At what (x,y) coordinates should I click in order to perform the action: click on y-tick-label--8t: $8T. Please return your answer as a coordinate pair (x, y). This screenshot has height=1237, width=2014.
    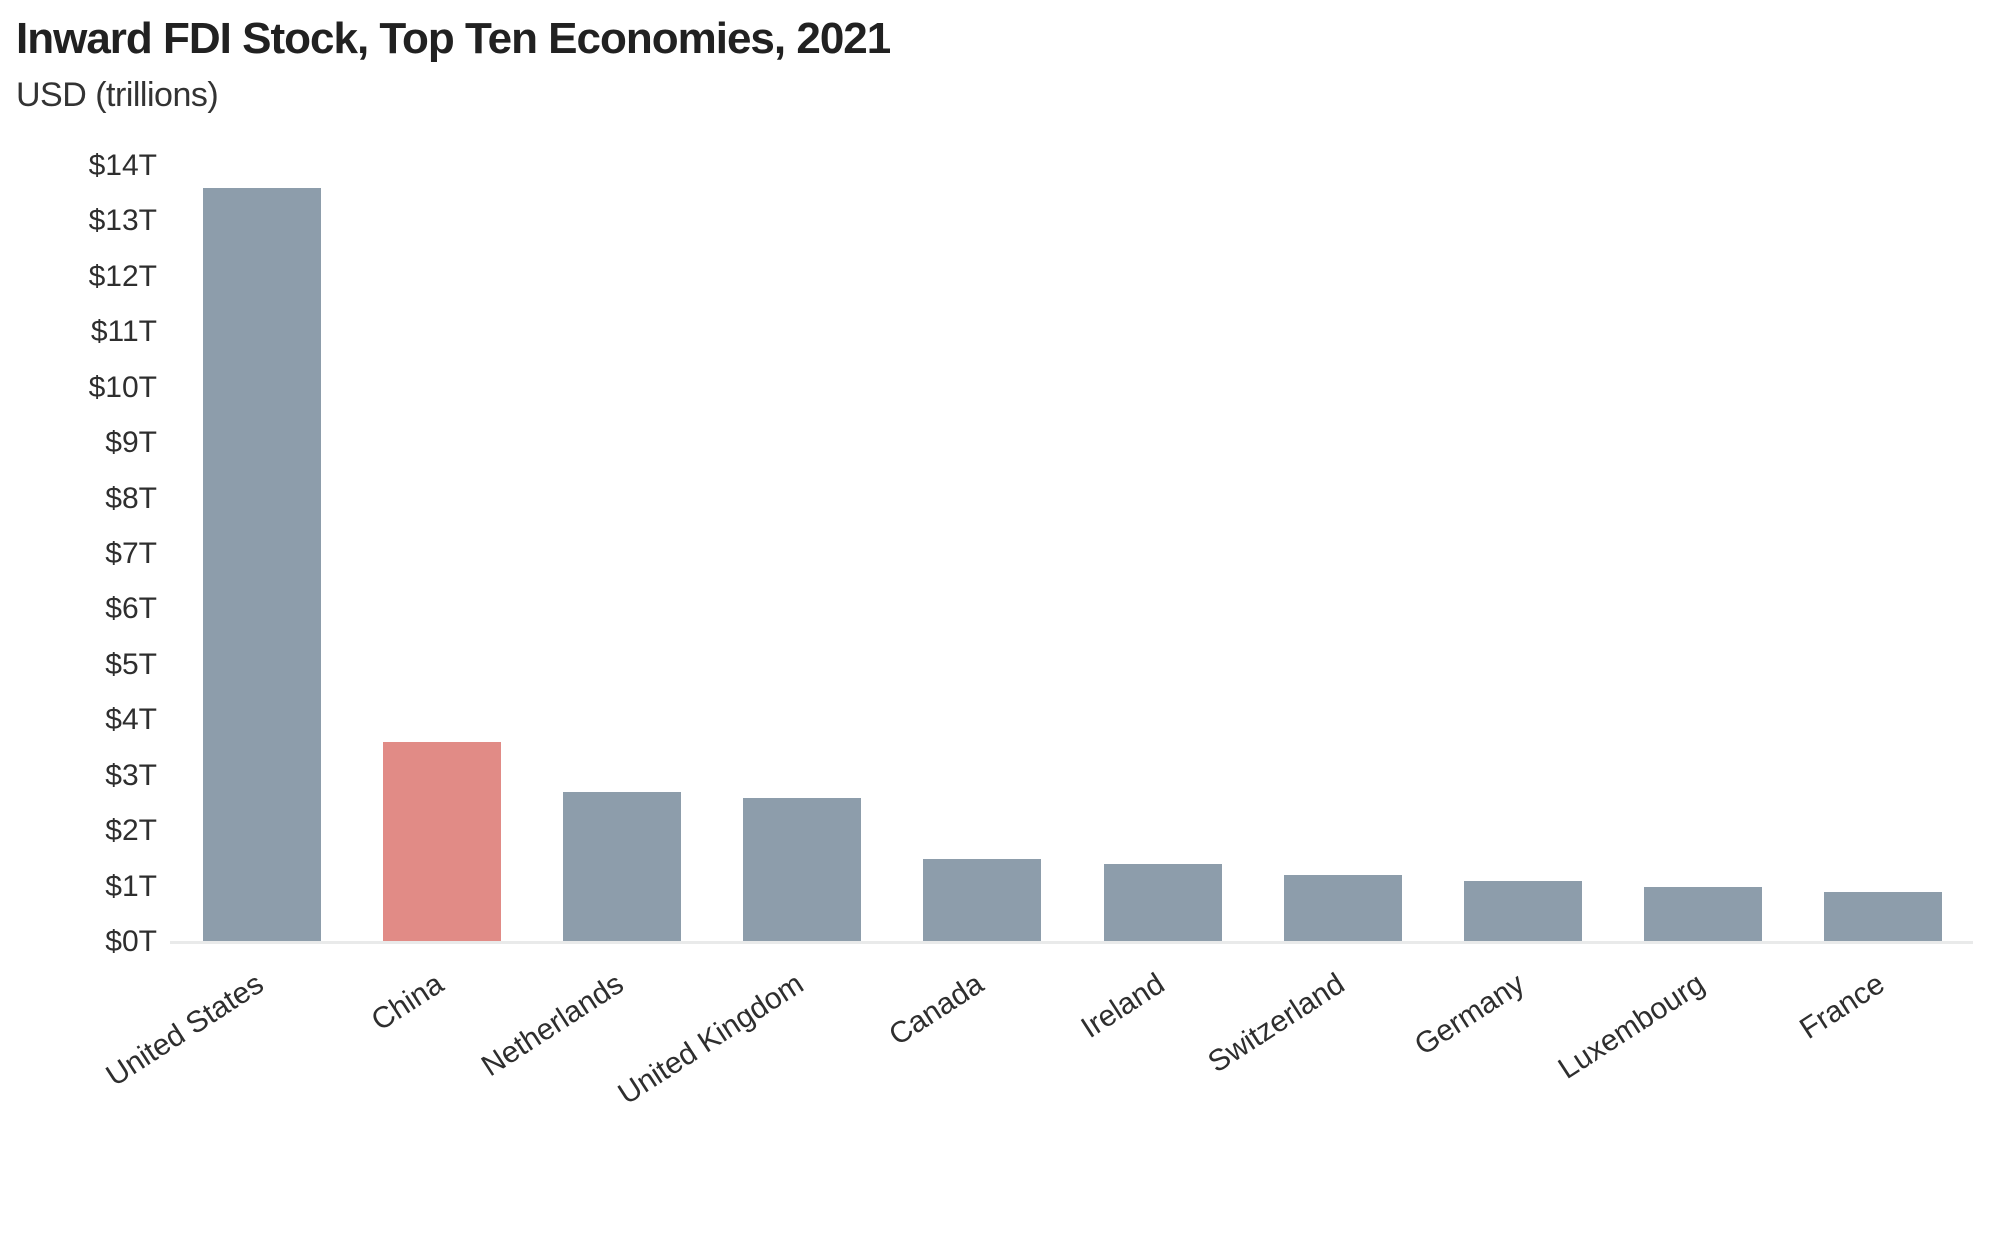
    Looking at the image, I should click on (131, 498).